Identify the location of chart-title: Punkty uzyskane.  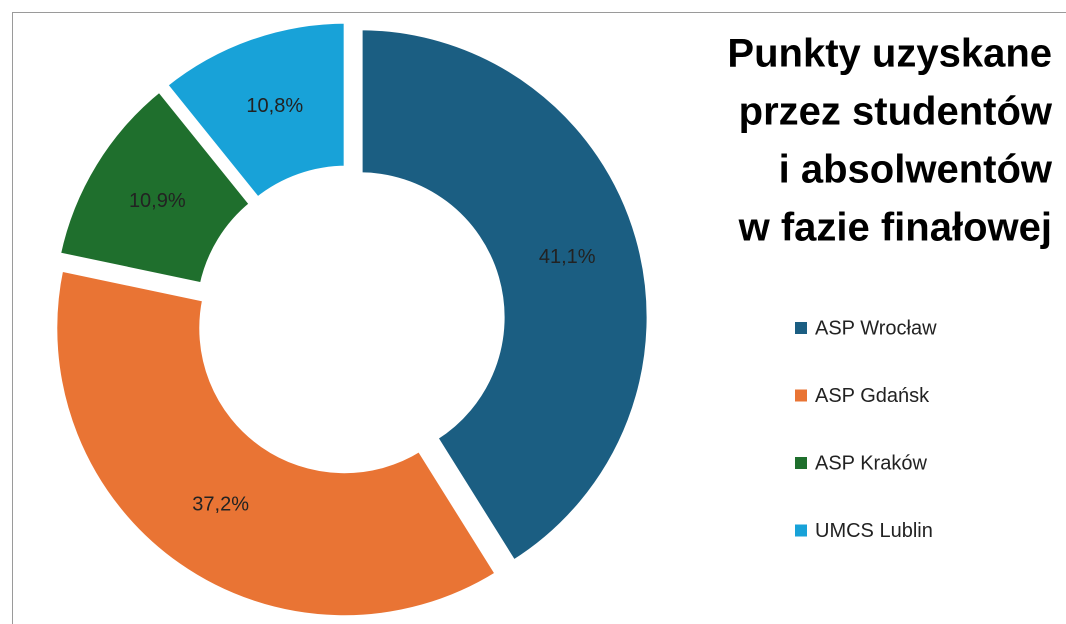
(889, 54).